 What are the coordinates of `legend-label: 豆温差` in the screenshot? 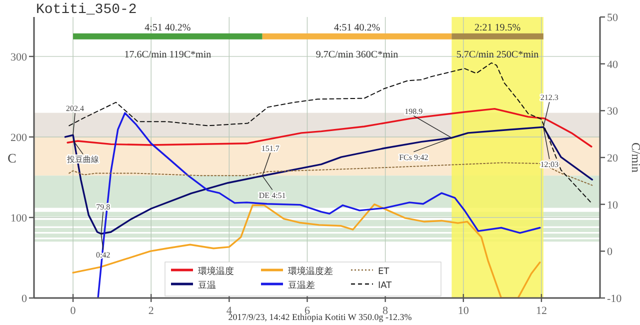 It's located at (301, 285).